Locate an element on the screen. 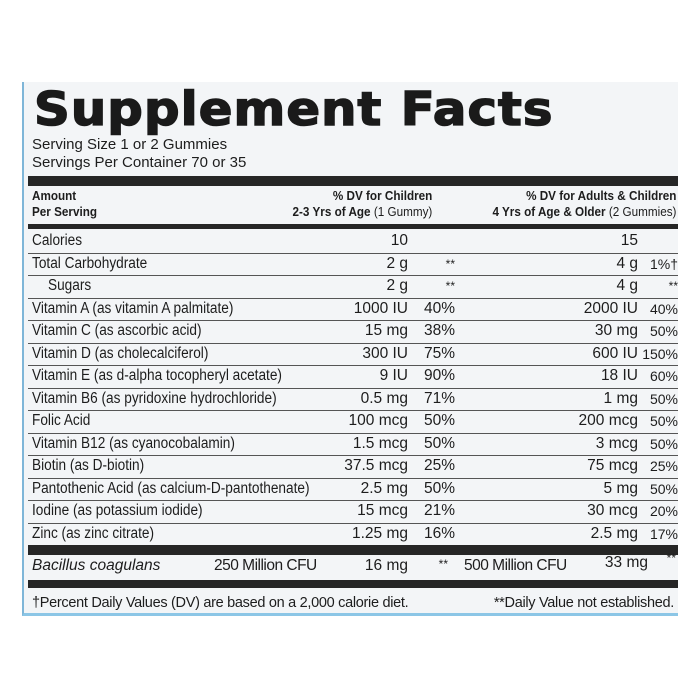  bacillus-adult-amount: 33 mg is located at coordinates (626, 562).